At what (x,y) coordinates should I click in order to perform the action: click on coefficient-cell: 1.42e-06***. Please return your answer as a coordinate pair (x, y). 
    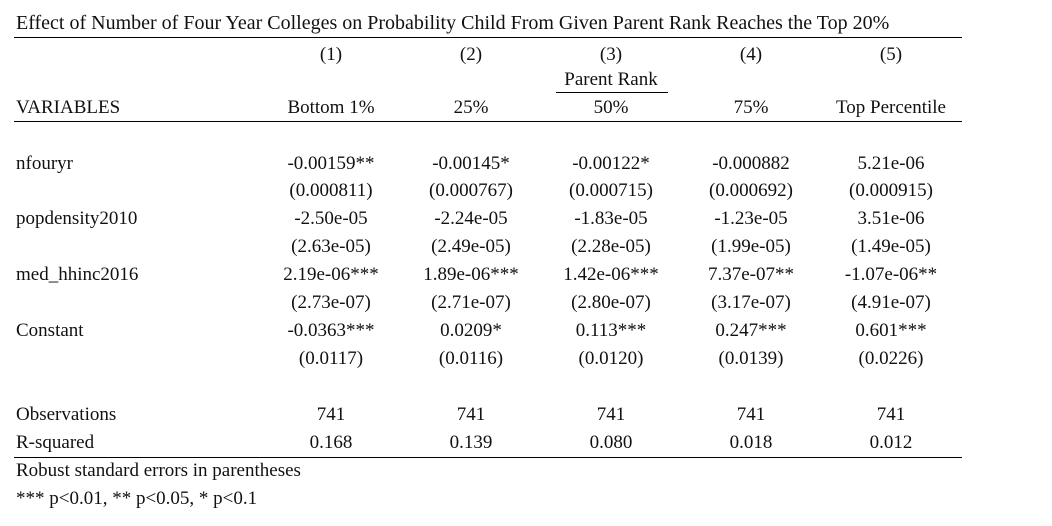
    Looking at the image, I should click on (611, 274).